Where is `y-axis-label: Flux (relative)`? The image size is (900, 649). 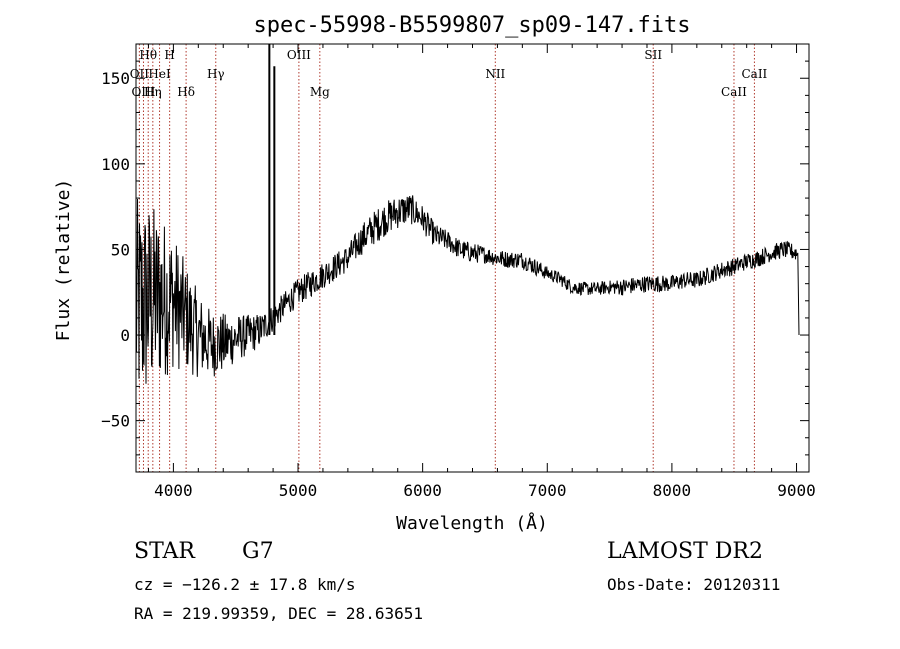
y-axis-label: Flux (relative) is located at coordinates (63, 260).